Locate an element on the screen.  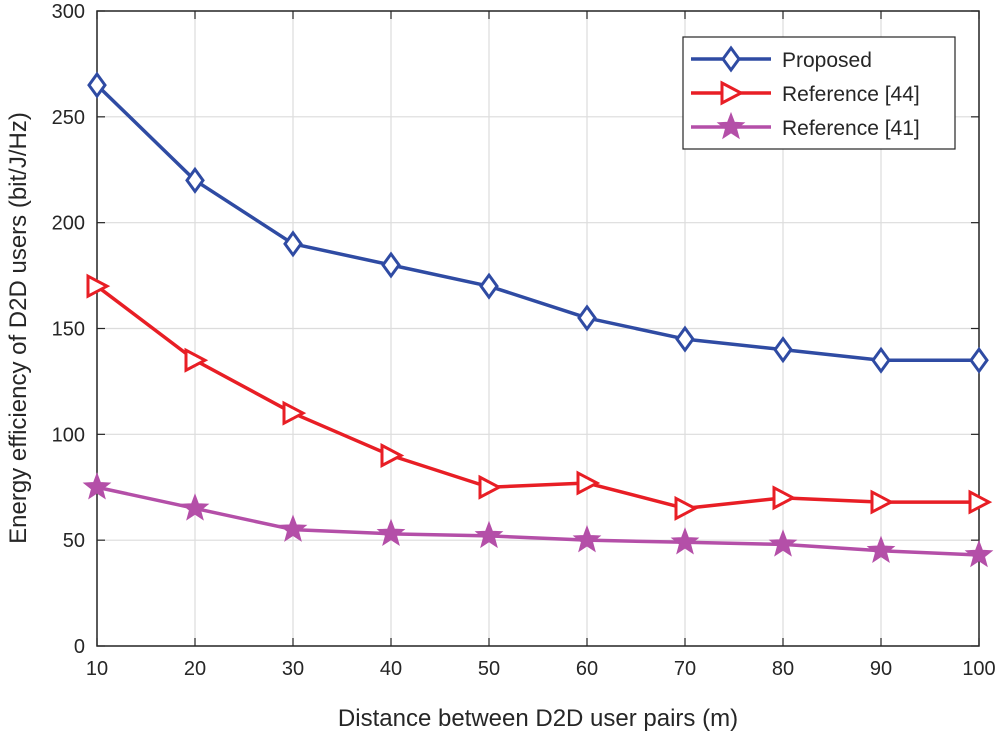
legend-item: Reference [41] is located at coordinates (805, 125).